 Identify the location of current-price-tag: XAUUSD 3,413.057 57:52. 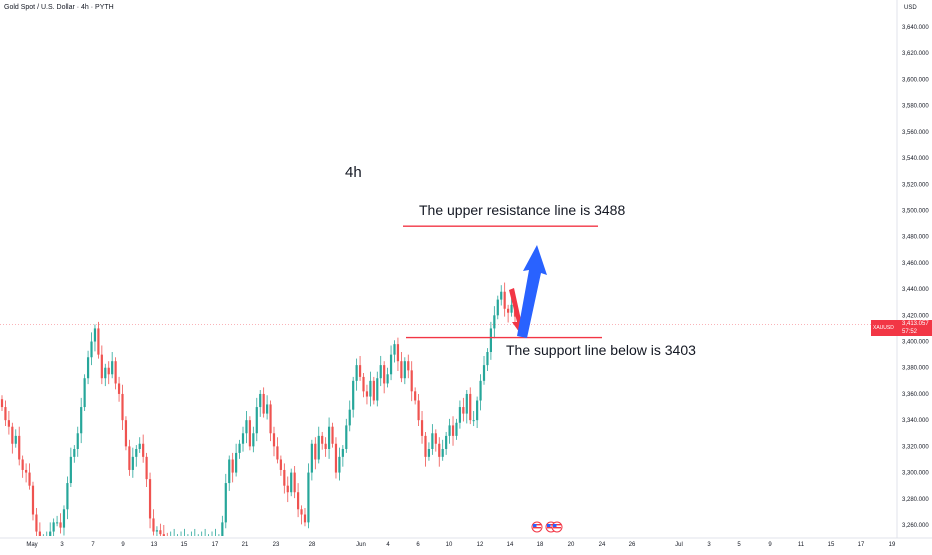
(901, 328).